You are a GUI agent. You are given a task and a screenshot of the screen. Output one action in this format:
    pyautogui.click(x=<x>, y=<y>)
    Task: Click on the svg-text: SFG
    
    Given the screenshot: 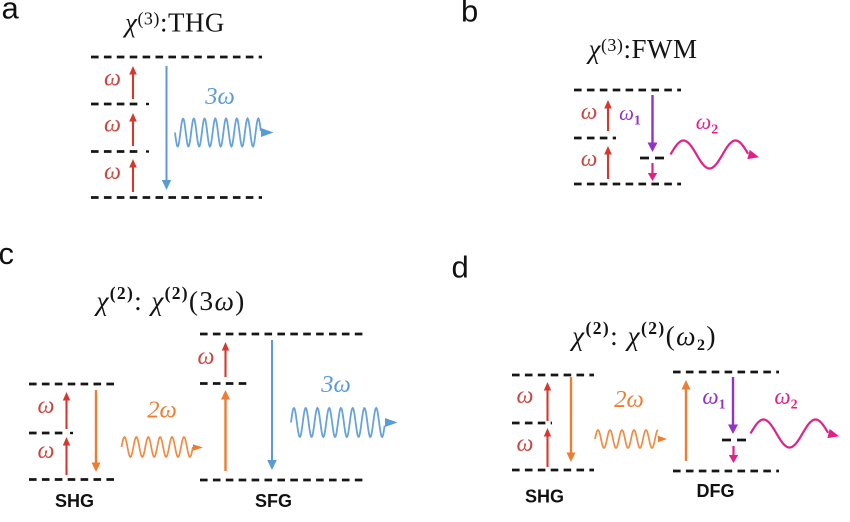 What is the action you would take?
    pyautogui.click(x=273, y=501)
    